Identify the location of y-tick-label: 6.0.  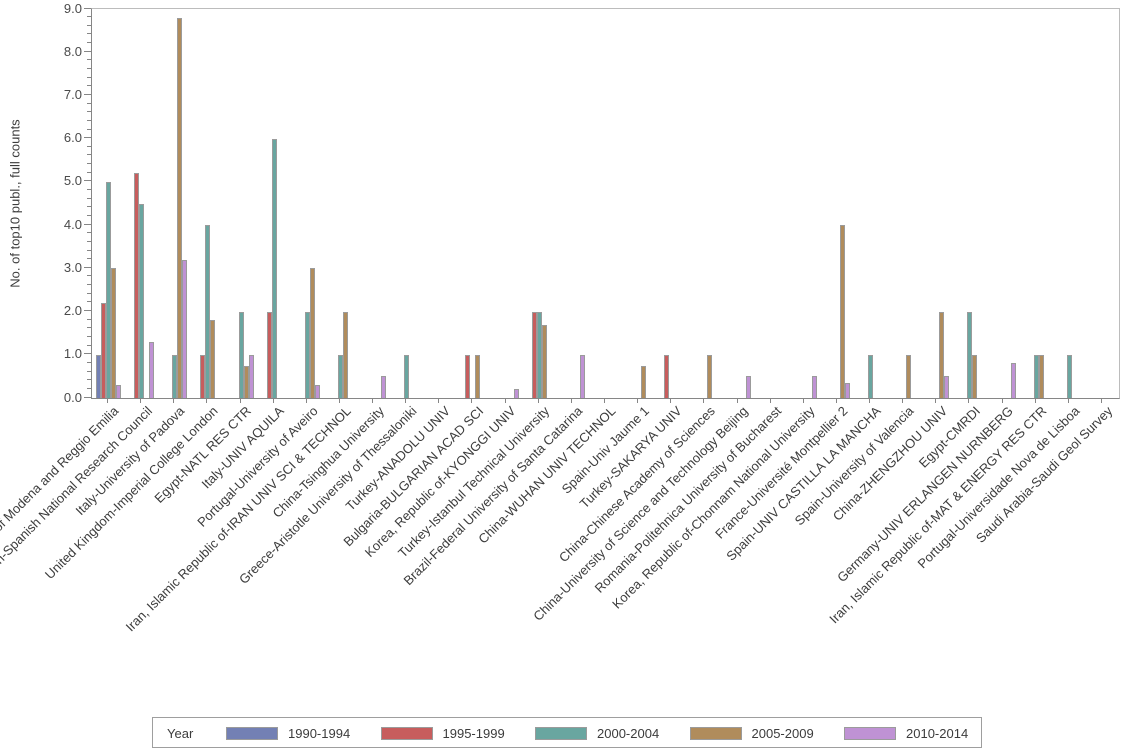
(72, 138).